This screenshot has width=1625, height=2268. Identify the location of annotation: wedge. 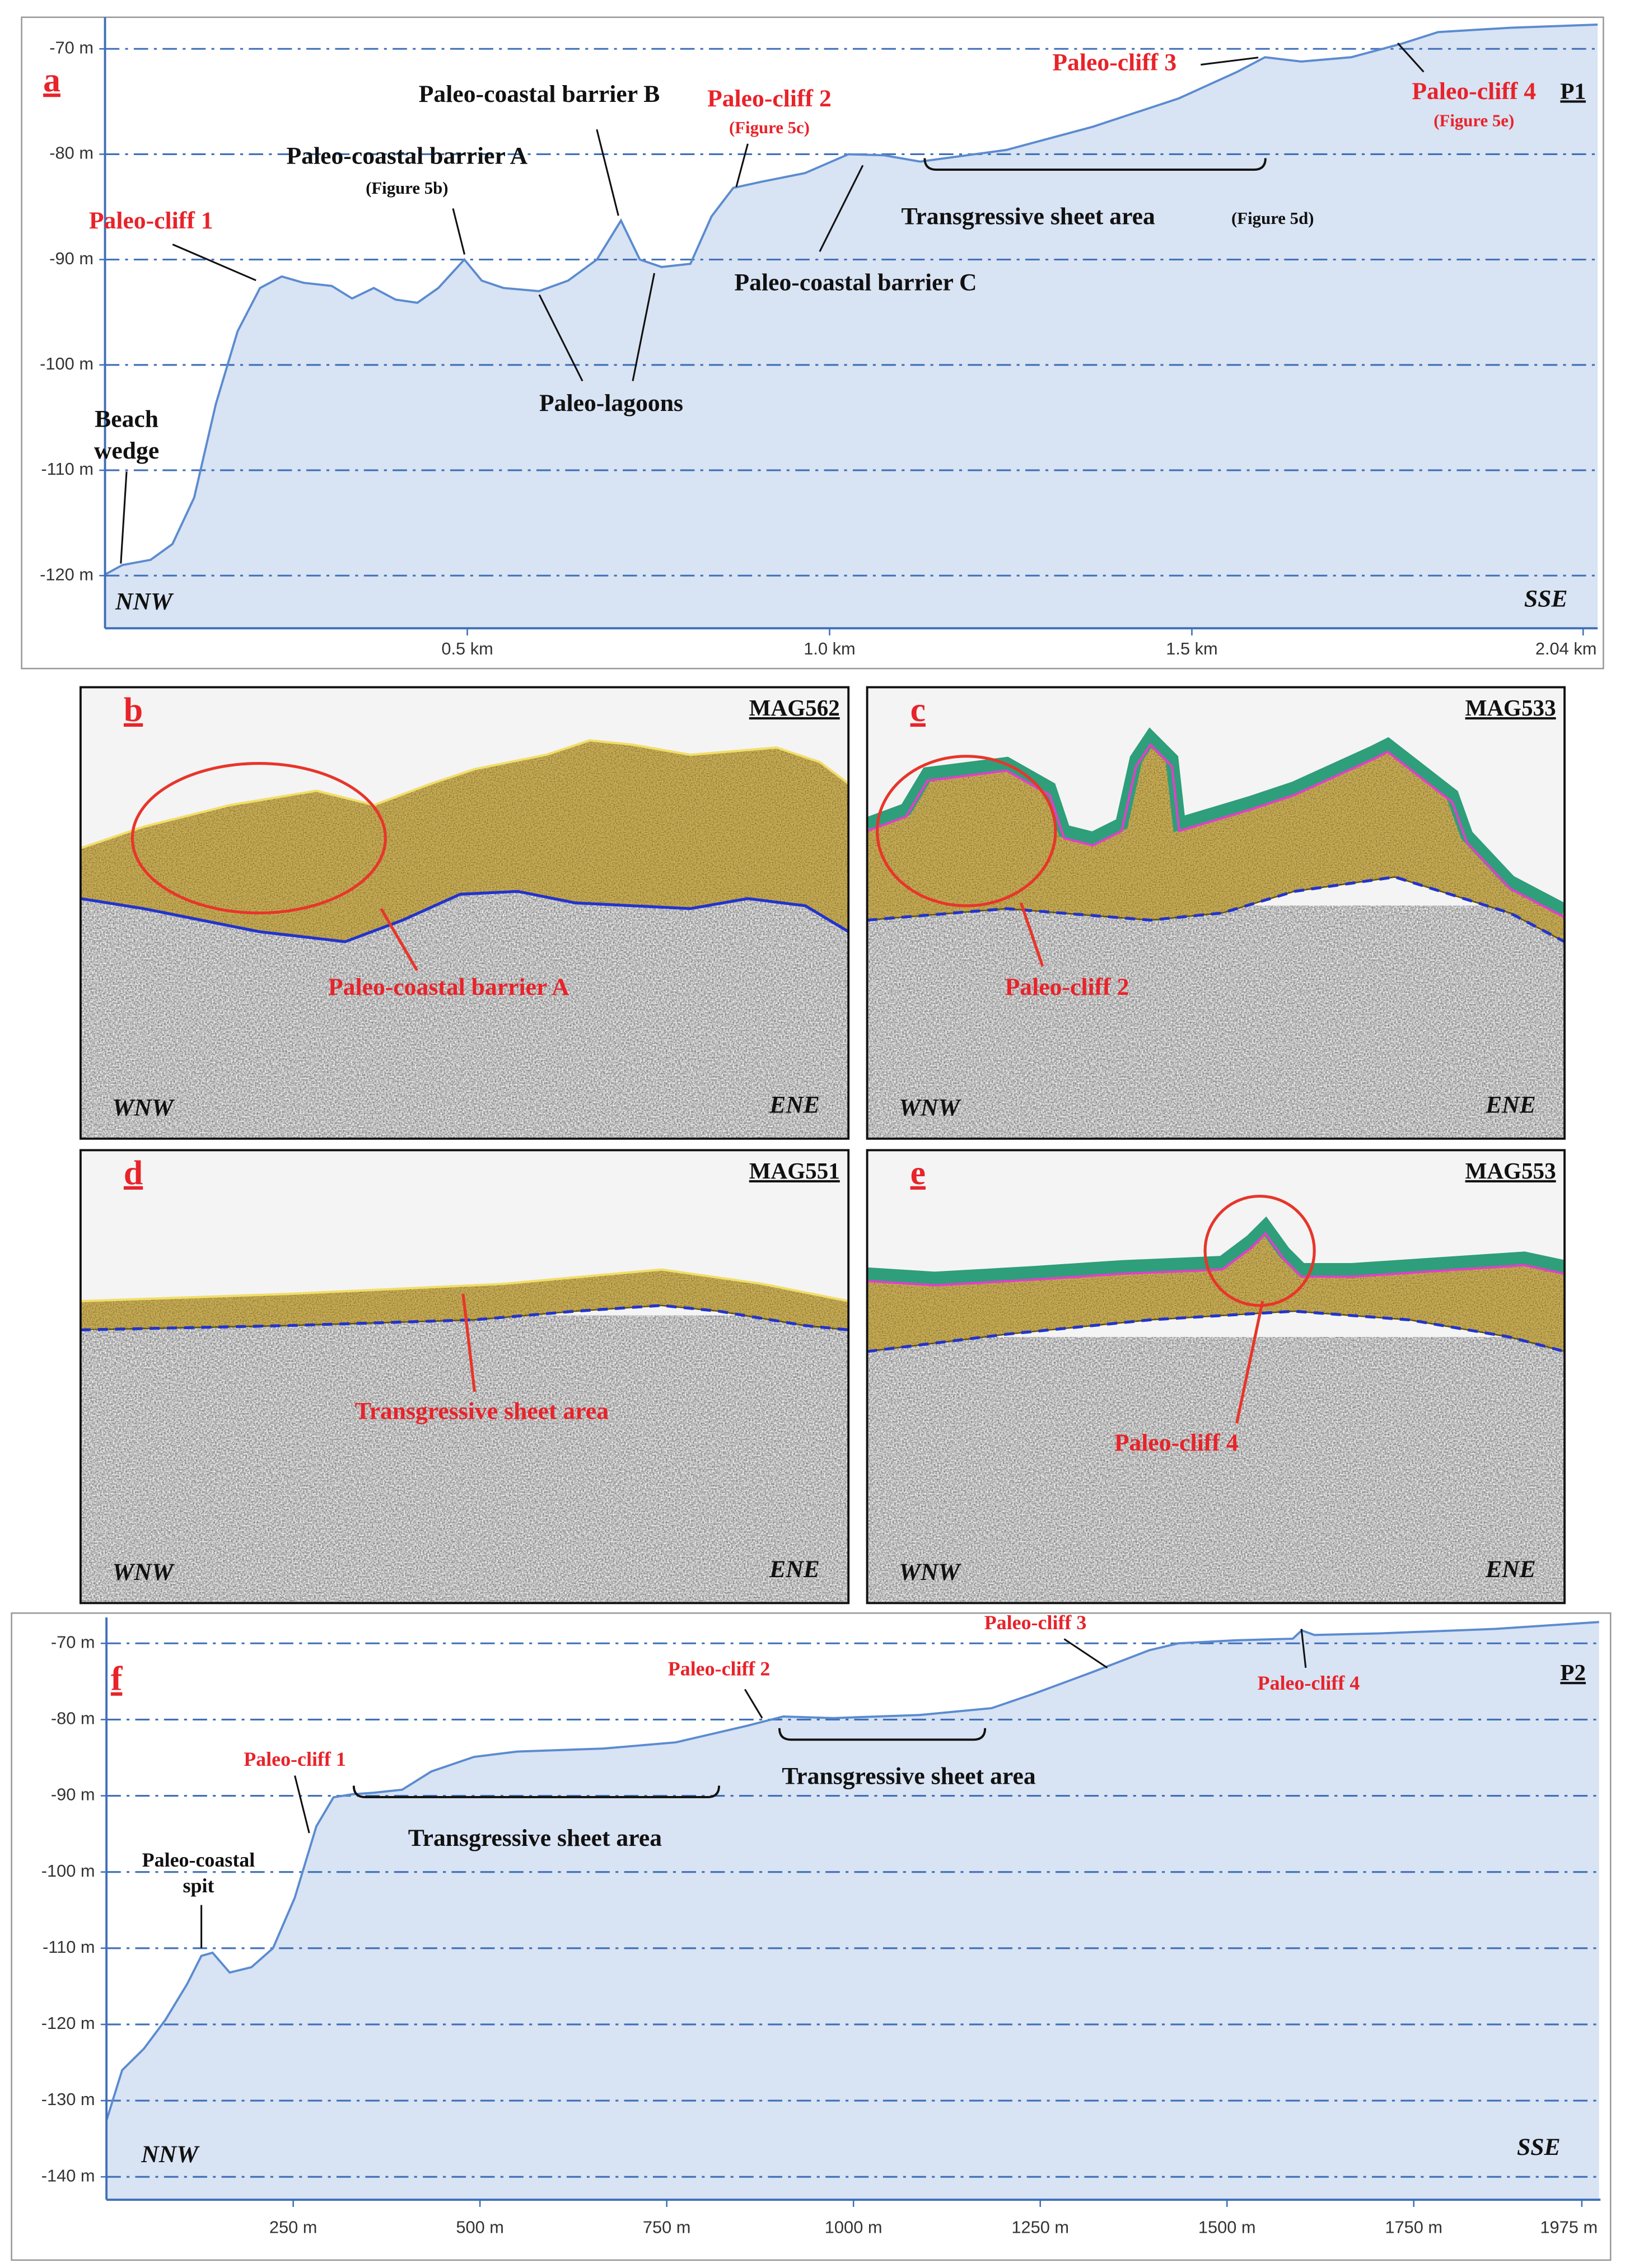
(126, 450).